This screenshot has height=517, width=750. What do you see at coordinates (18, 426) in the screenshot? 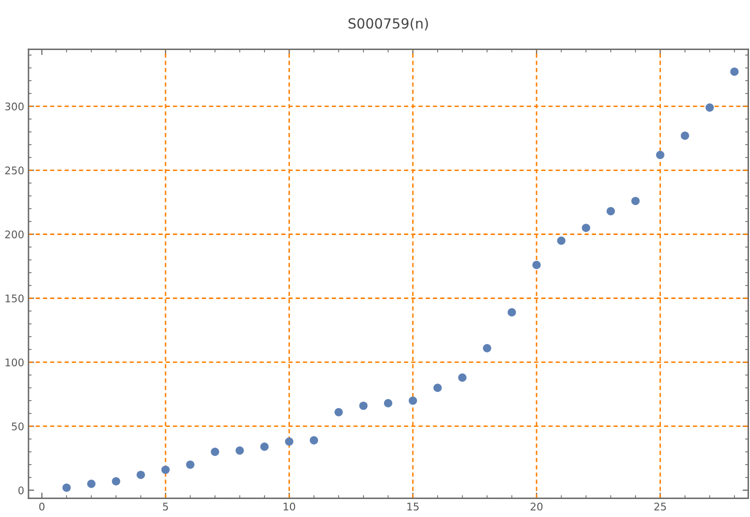
I see `y-tick-label: 50` at bounding box center [18, 426].